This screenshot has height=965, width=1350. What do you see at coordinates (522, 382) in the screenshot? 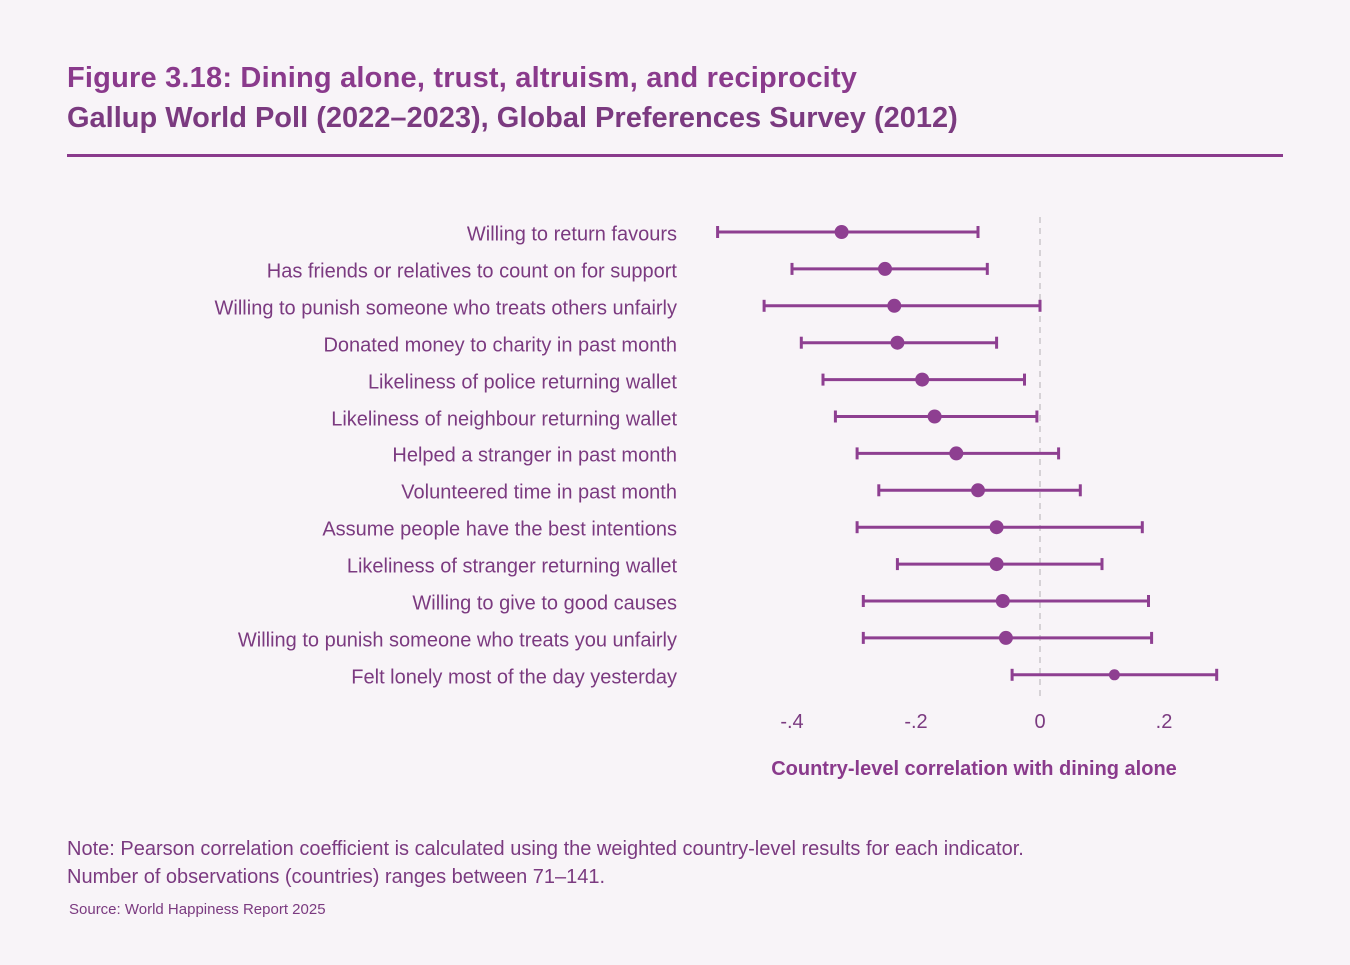
I see `category-label: Likeliness of police returning wallet` at bounding box center [522, 382].